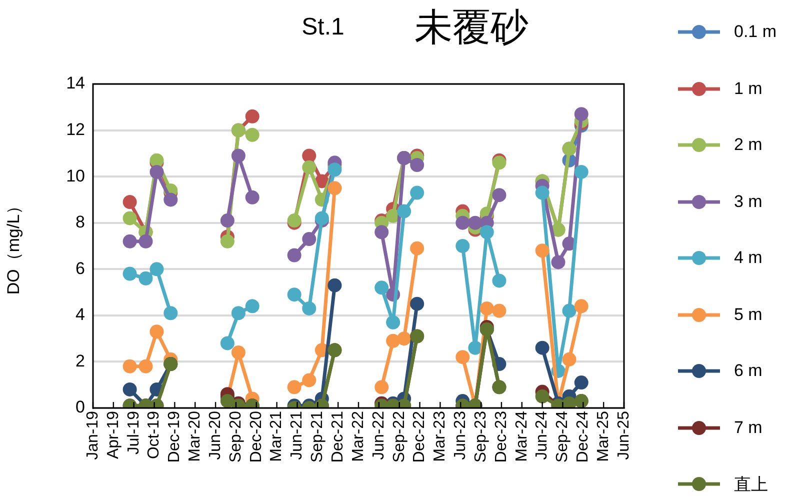  I want to click on x-tick-label: Dec-24, so click(583, 436).